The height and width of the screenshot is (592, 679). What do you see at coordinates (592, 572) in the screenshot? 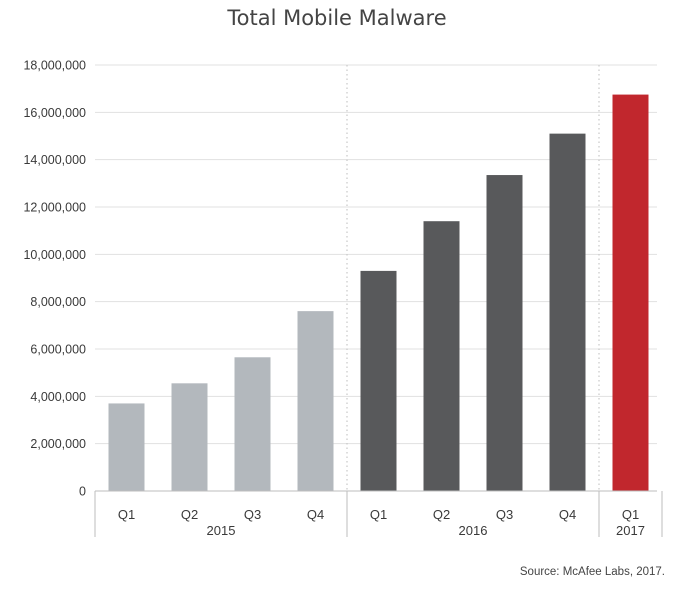
I see `source-note: Source: McAfee Labs, 2017.` at bounding box center [592, 572].